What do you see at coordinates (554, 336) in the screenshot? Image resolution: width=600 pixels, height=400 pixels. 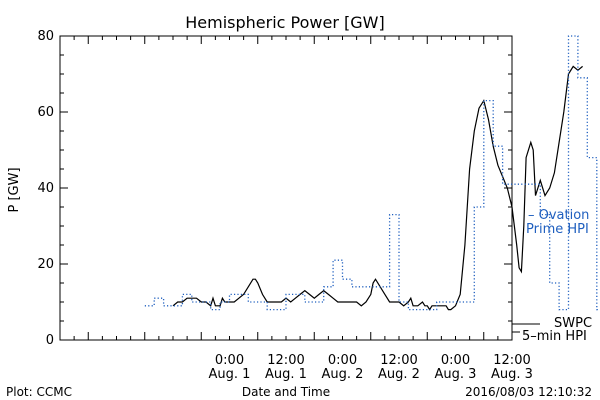 I see `legend-swpc-line2: 5–min HPI` at bounding box center [554, 336].